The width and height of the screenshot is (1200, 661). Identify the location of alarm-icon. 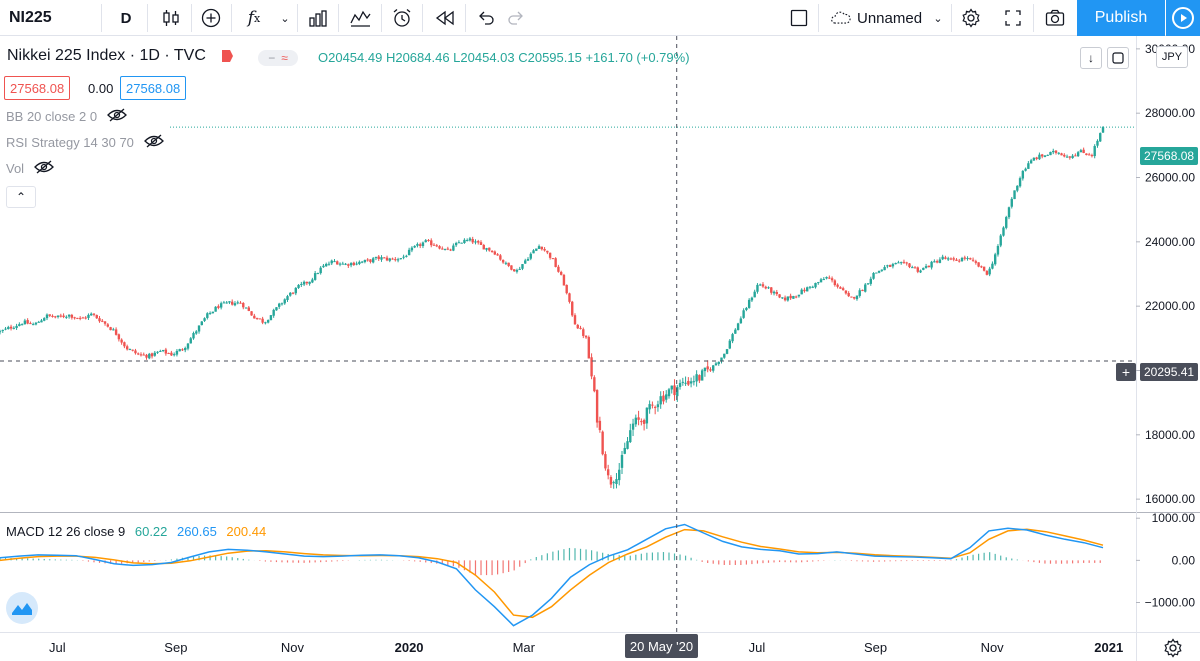
(402, 18).